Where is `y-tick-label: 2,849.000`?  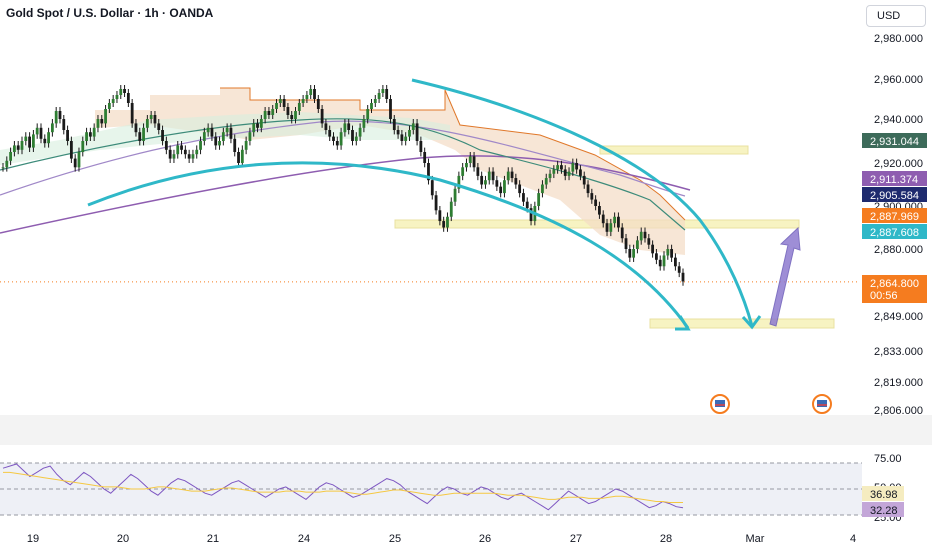 y-tick-label: 2,849.000 is located at coordinates (898, 317).